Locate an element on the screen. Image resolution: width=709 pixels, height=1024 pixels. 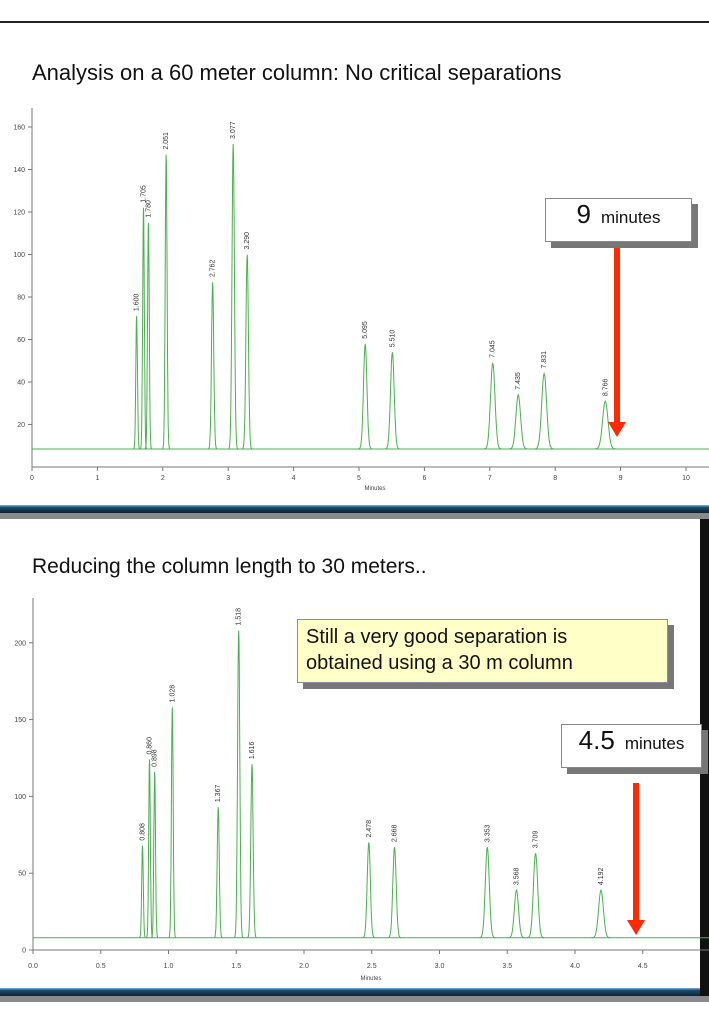
peak-label: 8.766 is located at coordinates (605, 388).